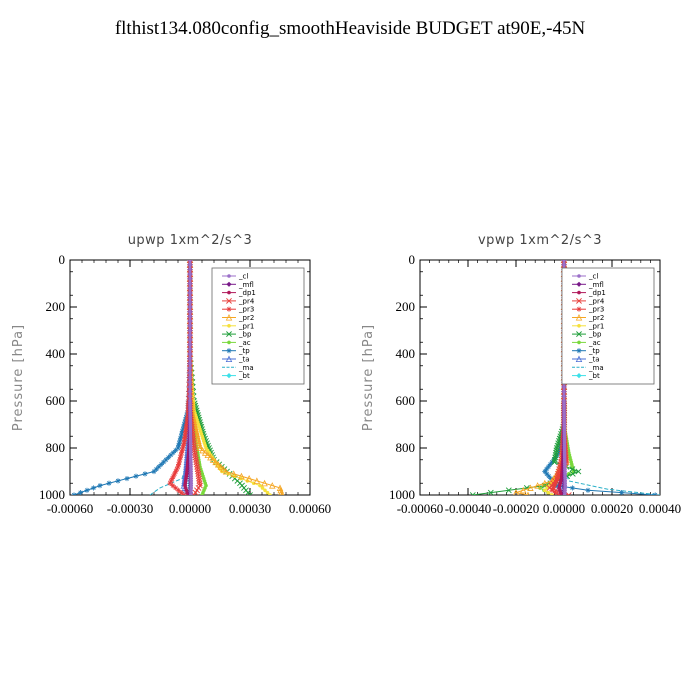 Image resolution: width=700 pixels, height=700 pixels. Describe the element at coordinates (52, 494) in the screenshot. I see `y-tick-label: 1000` at that location.